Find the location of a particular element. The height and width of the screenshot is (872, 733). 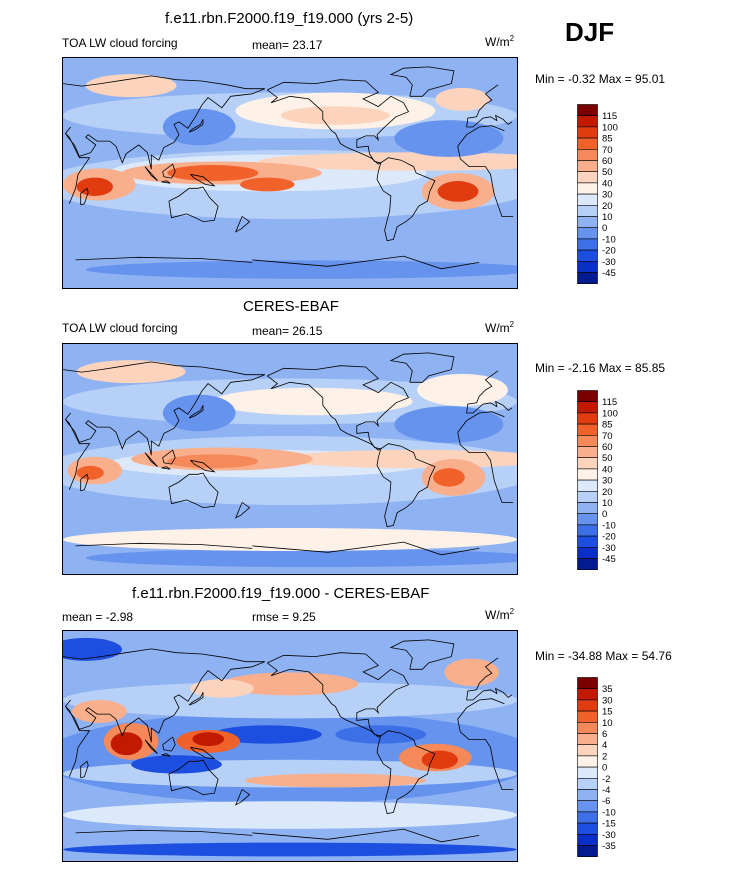

panel1-mean-label: mean= 23.17 is located at coordinates (287, 45).